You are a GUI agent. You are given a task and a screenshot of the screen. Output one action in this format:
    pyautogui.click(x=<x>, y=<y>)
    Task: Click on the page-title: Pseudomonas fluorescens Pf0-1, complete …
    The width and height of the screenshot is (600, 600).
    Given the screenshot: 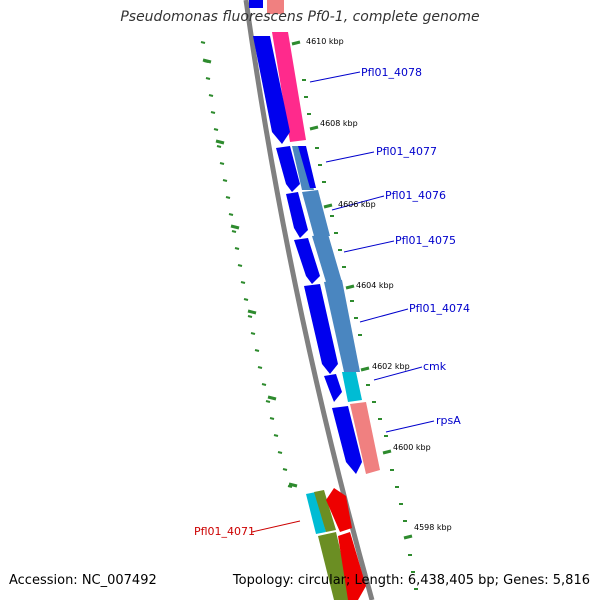 What is the action you would take?
    pyautogui.click(x=300, y=17)
    